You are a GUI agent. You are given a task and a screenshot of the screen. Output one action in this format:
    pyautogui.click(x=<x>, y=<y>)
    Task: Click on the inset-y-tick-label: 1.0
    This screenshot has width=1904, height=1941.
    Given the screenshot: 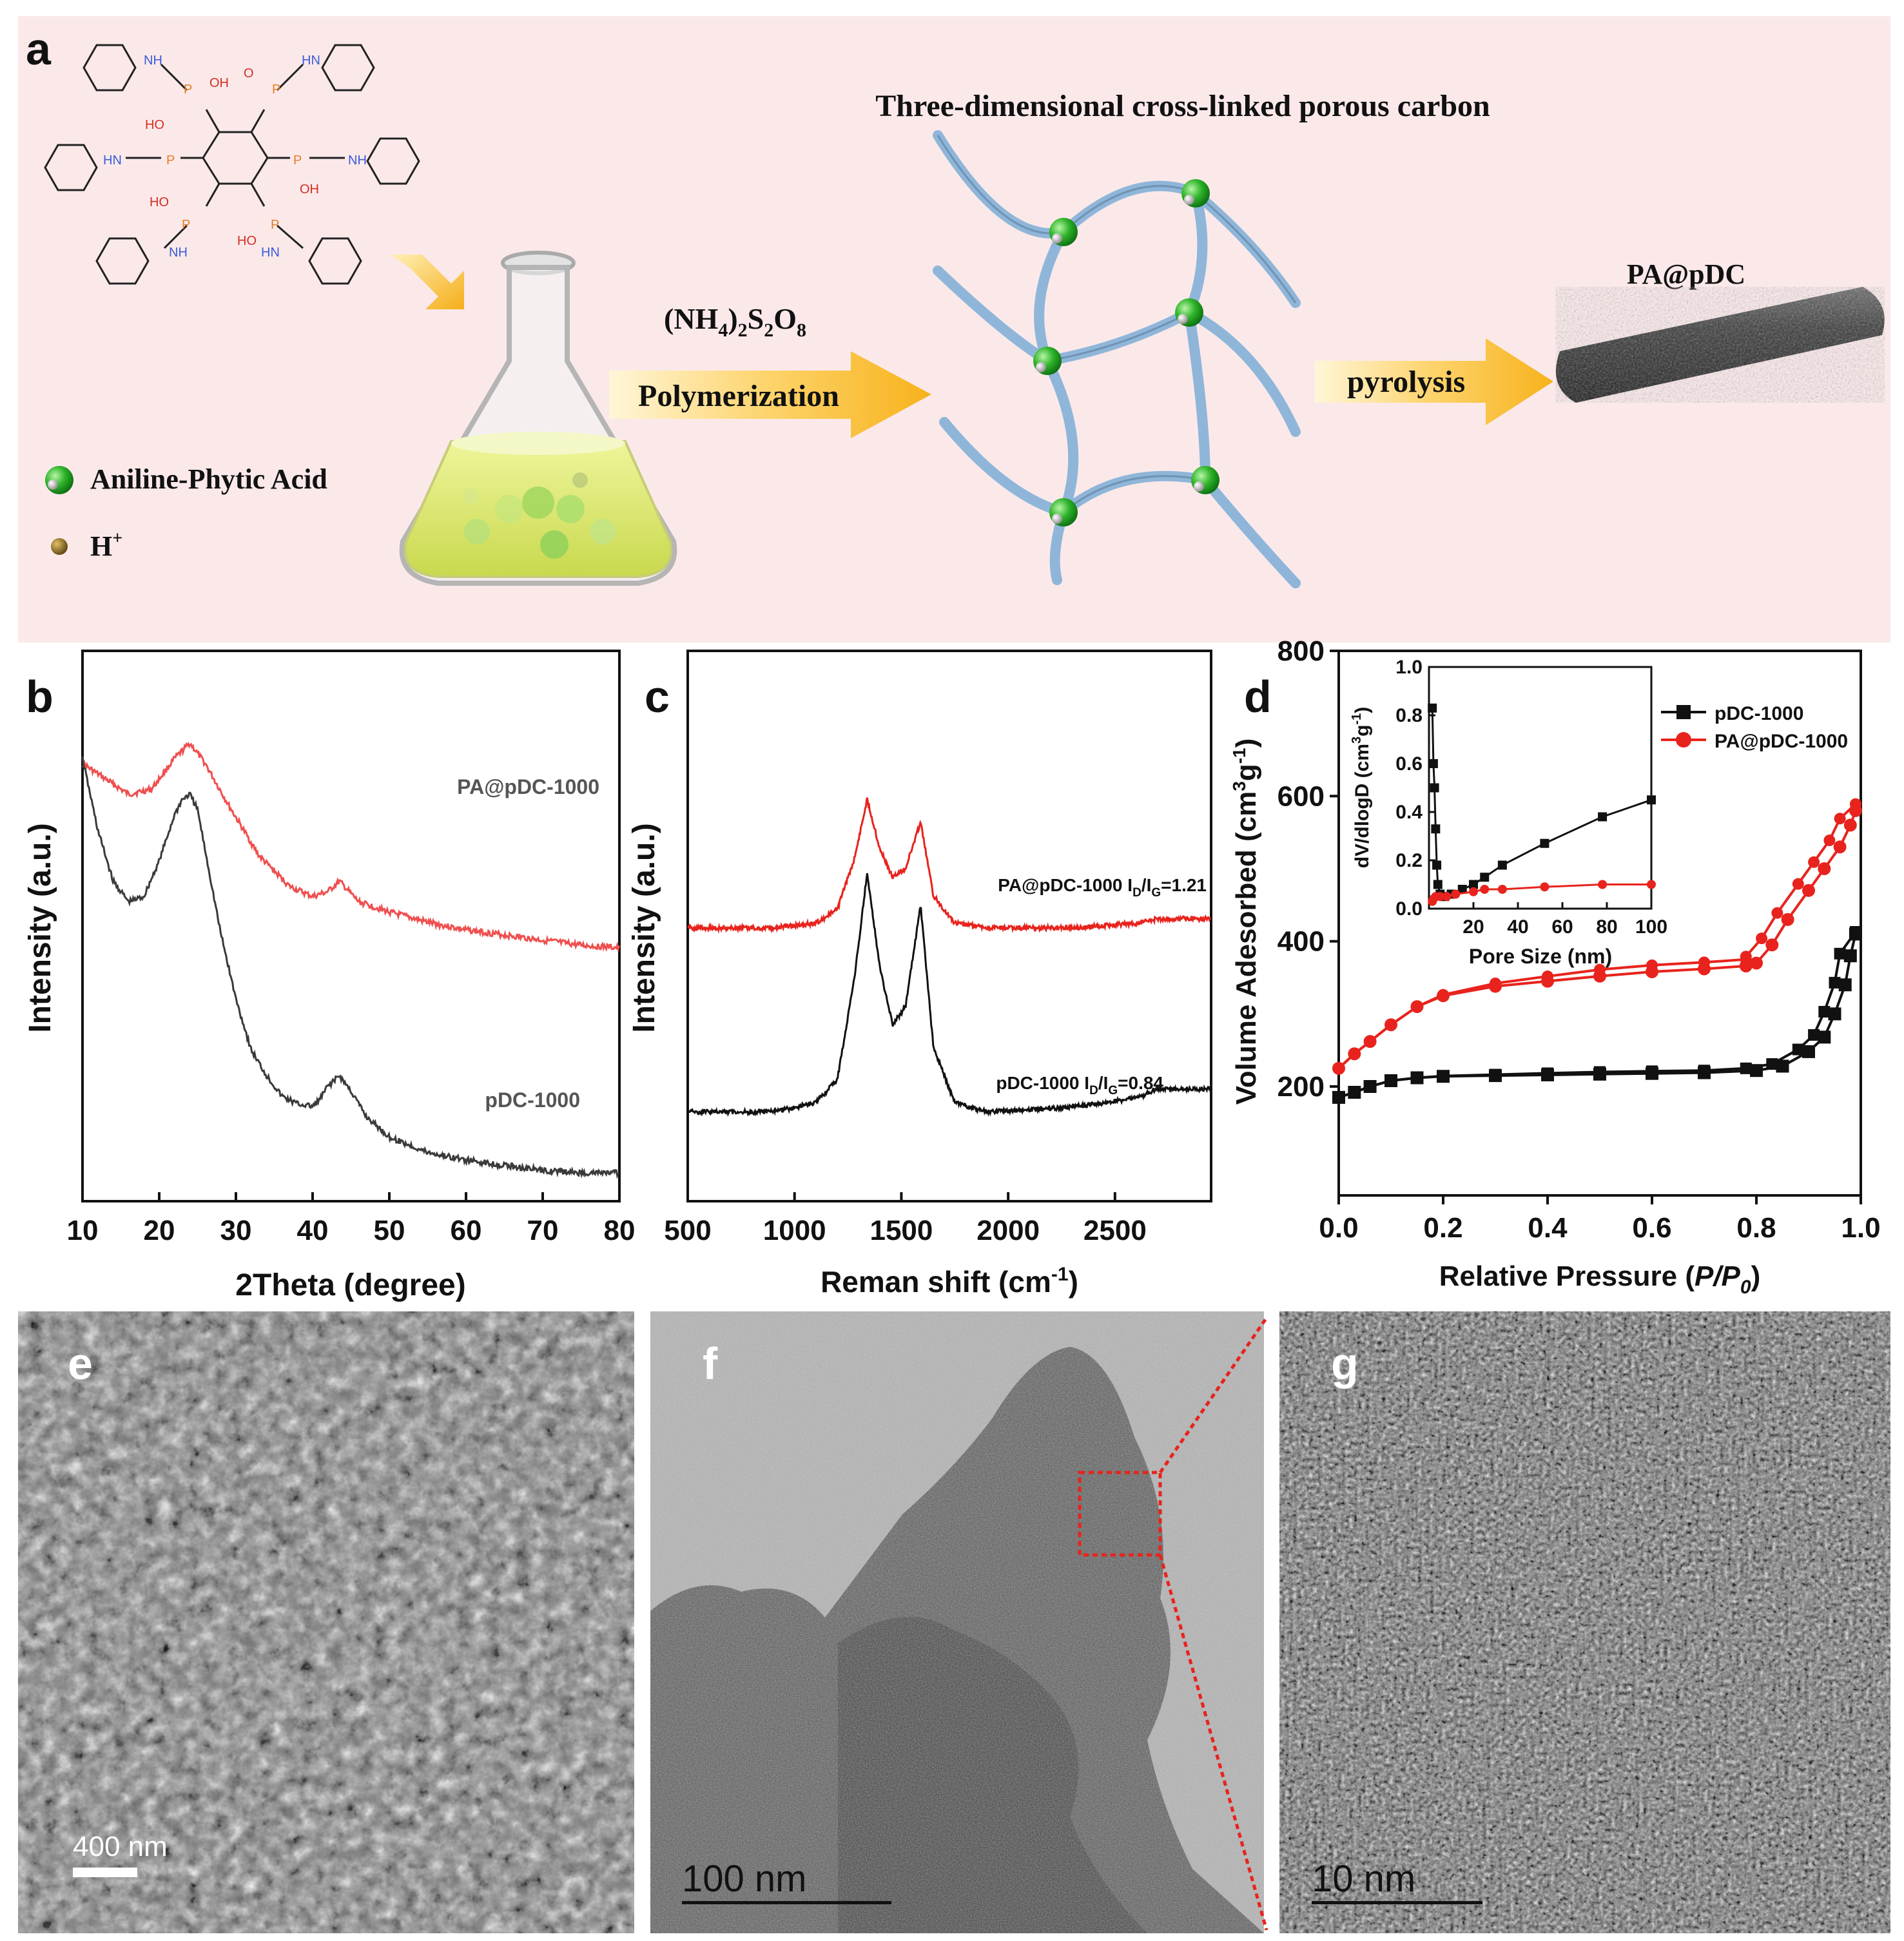 What is the action you would take?
    pyautogui.click(x=1409, y=667)
    